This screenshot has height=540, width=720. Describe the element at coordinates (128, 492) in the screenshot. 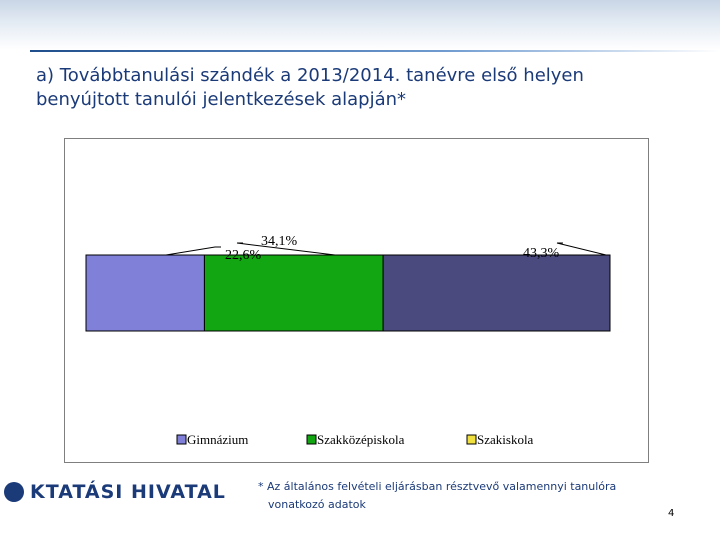

I see `logo-text: KTATÁSI HIVATAL` at that location.